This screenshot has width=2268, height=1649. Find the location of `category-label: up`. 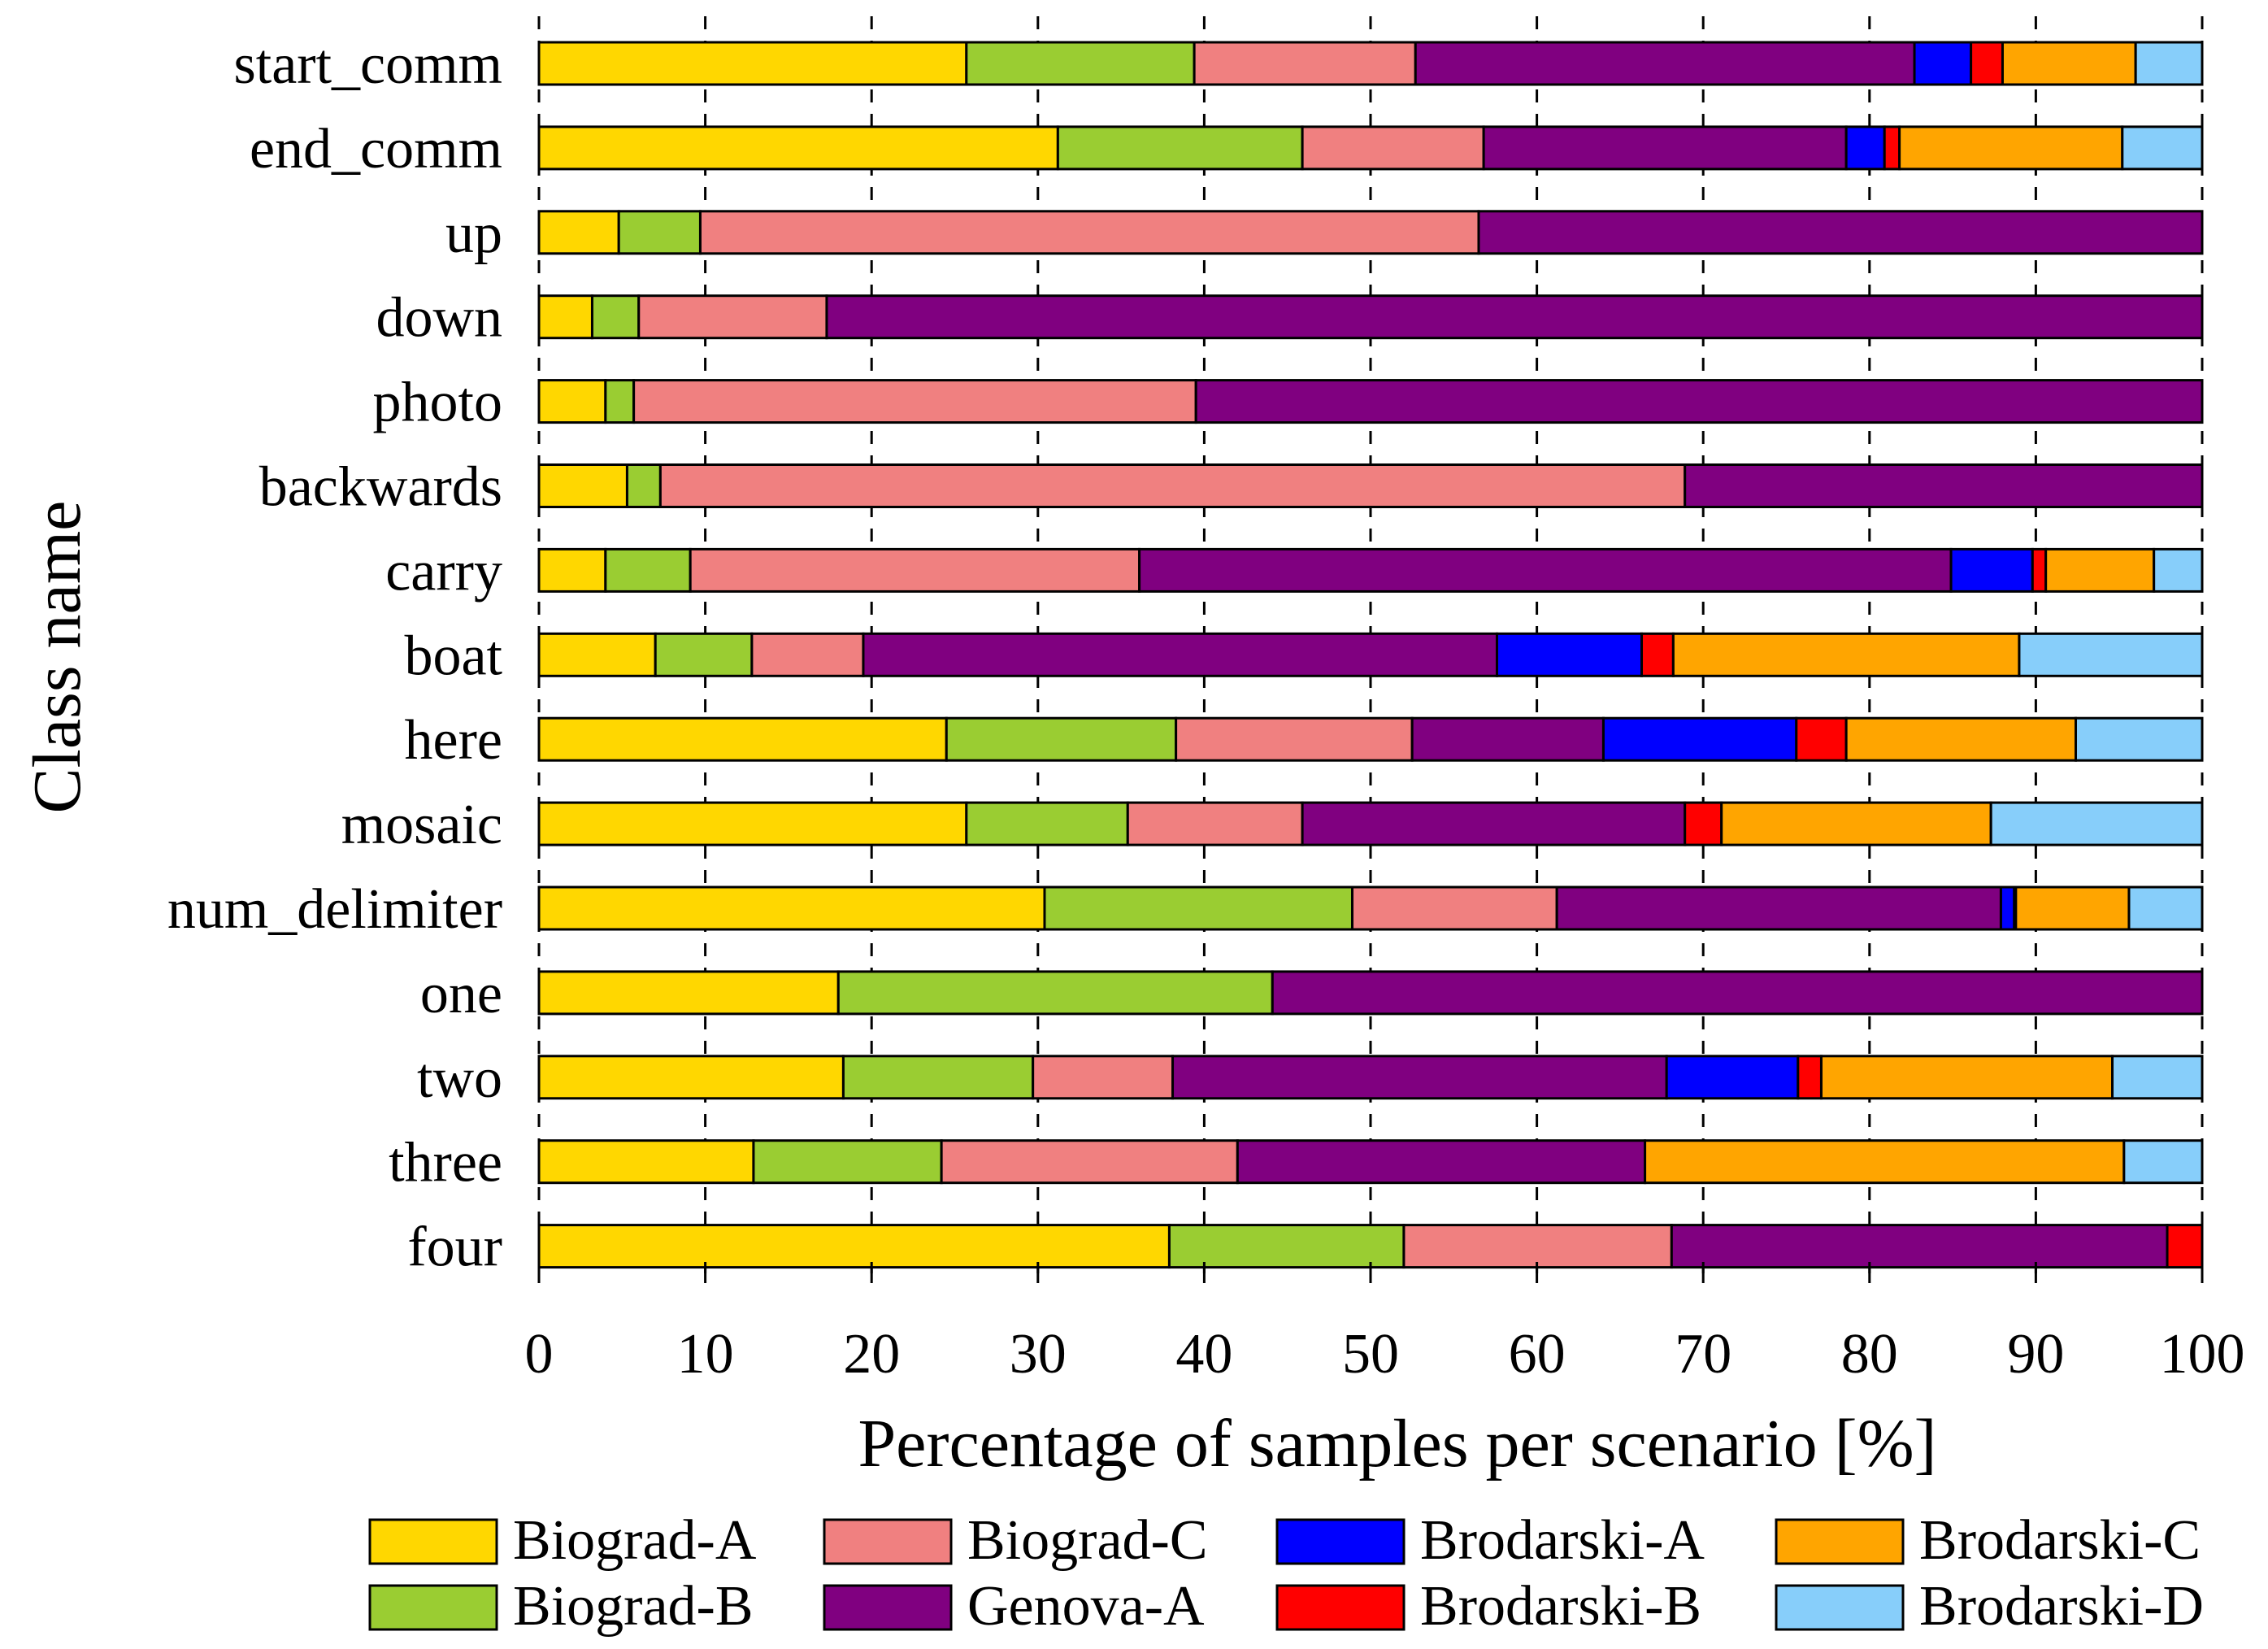

category-label: up is located at coordinates (474, 233).